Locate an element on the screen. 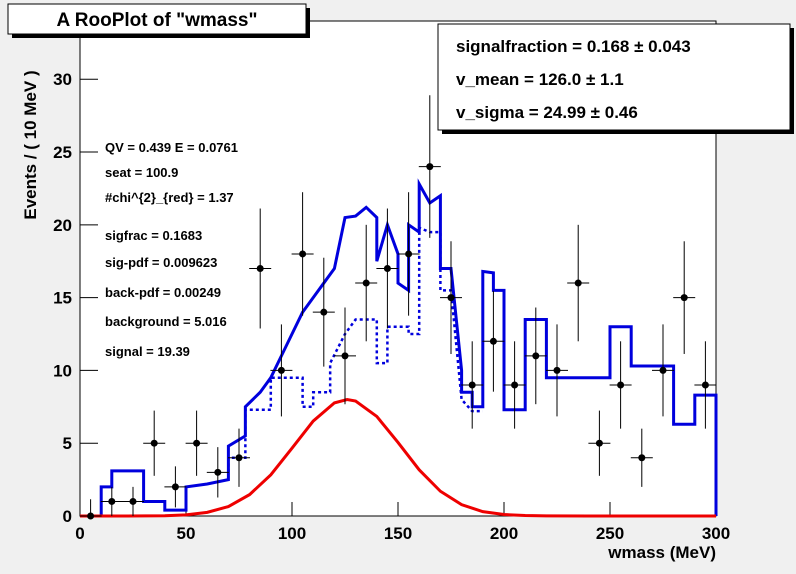  y-axis-title: Events / ( 10 MeV ) is located at coordinates (30, 144).